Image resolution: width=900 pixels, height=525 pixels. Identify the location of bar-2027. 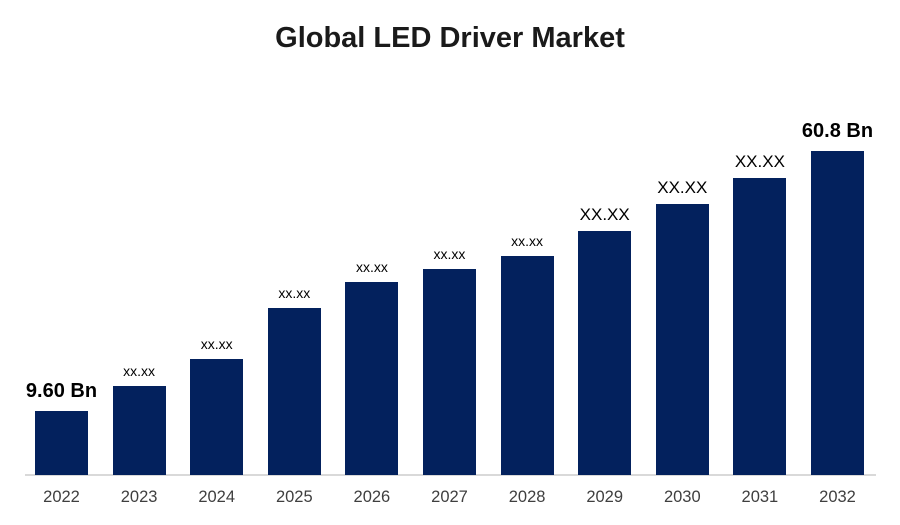
(449, 372).